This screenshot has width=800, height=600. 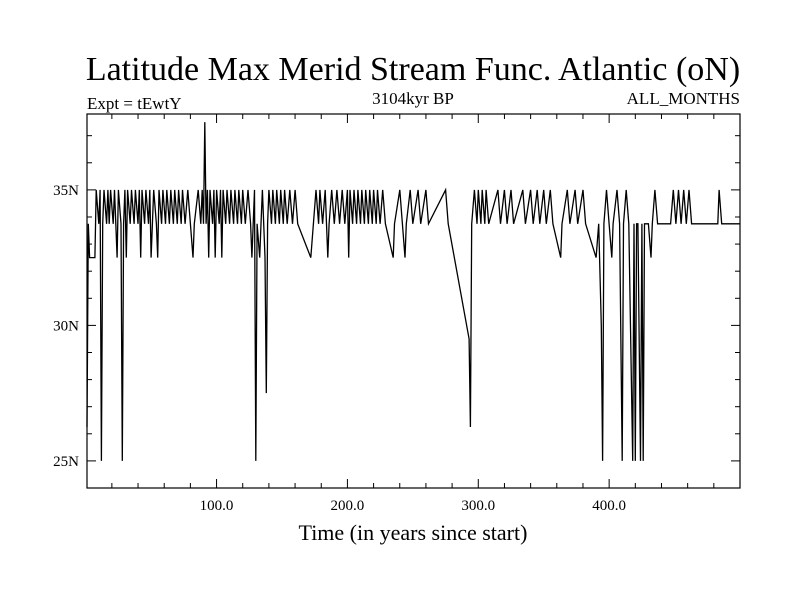 What do you see at coordinates (683, 98) in the screenshot?
I see `months-label: ALL_MONTHS` at bounding box center [683, 98].